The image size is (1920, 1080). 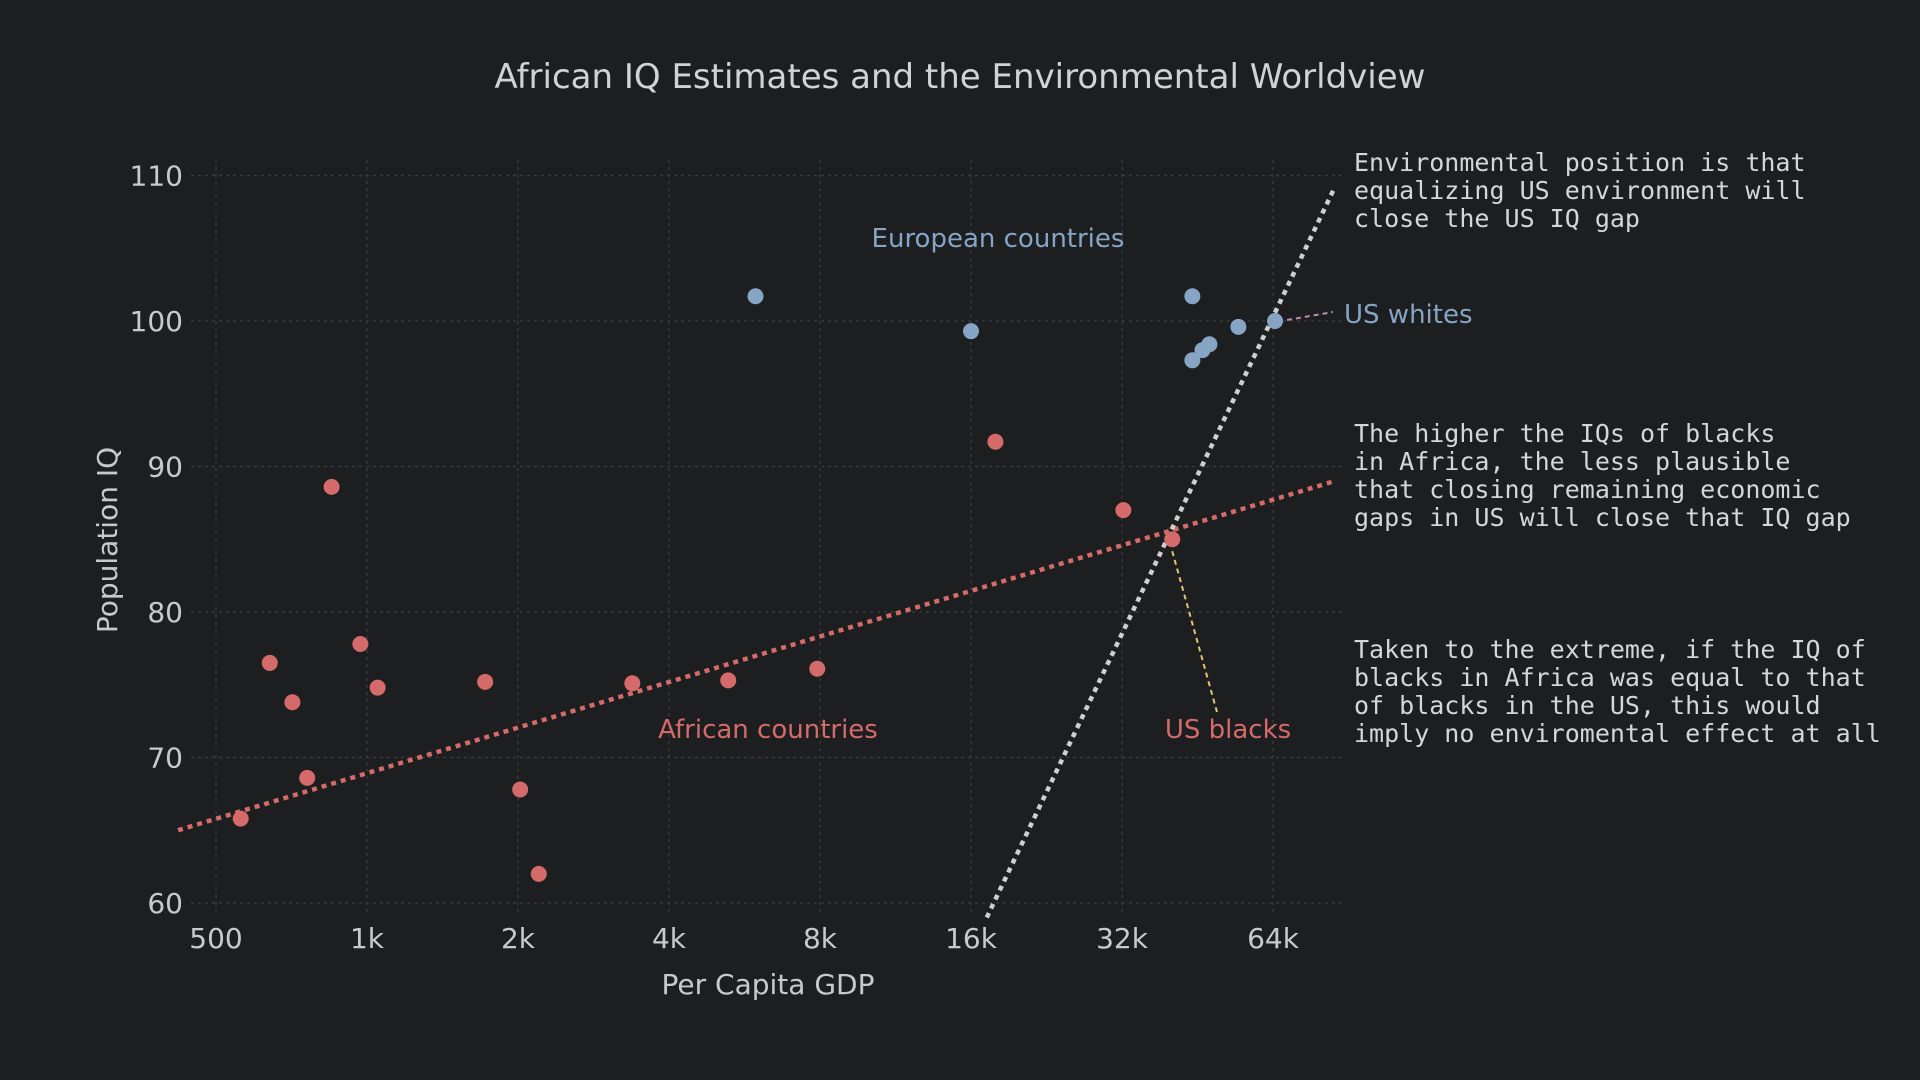 What do you see at coordinates (215, 938) in the screenshot?
I see `x-tick-label: 500` at bounding box center [215, 938].